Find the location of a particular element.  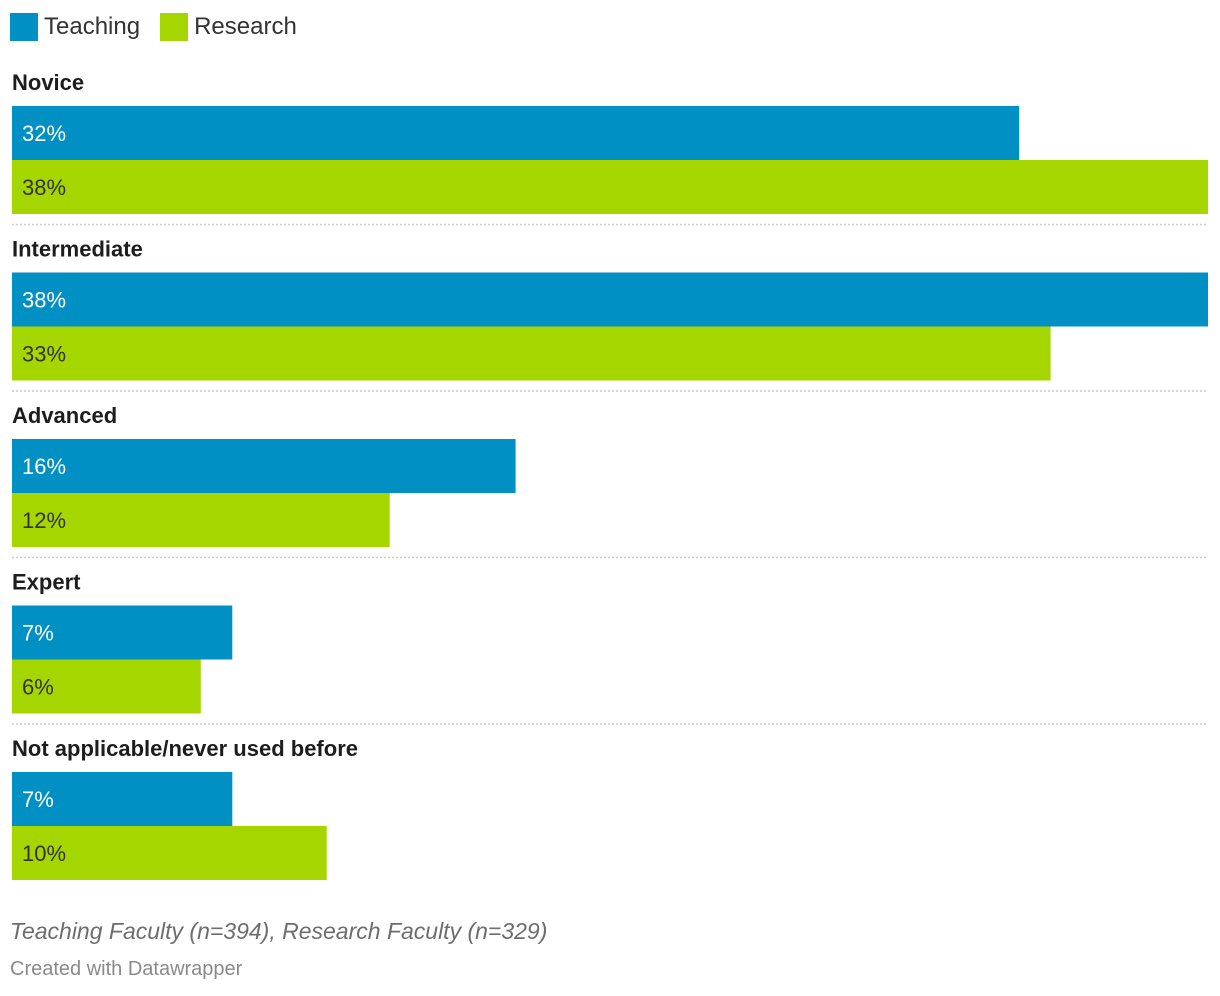

bar-teaching-novice is located at coordinates (516, 133).